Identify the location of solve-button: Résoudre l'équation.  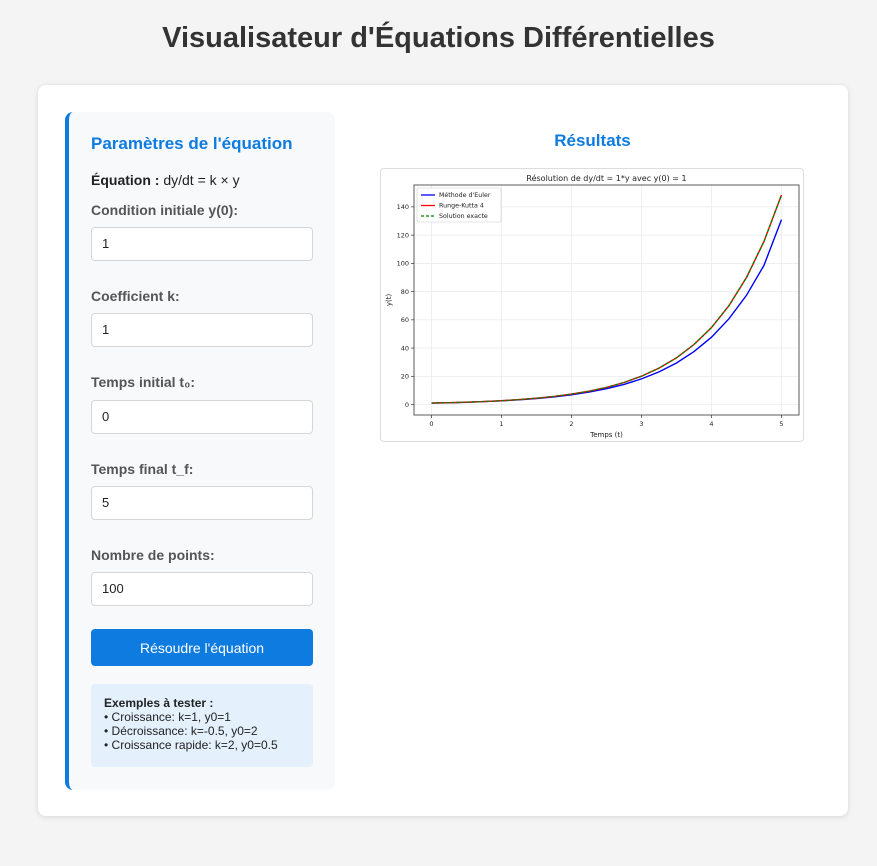
(202, 647).